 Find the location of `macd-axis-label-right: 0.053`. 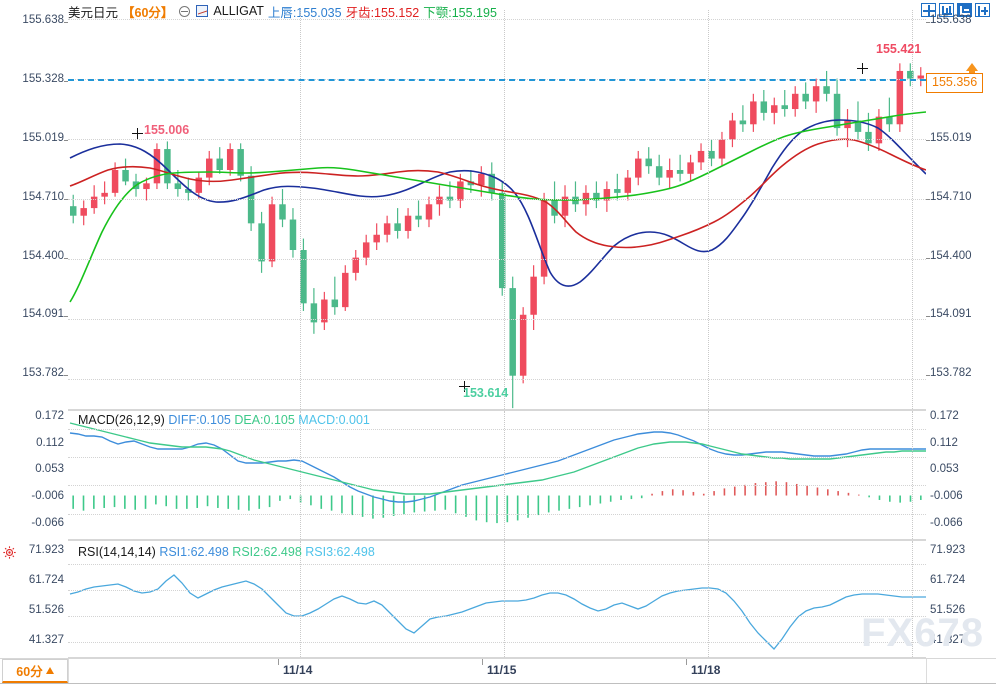

macd-axis-label-right: 0.053 is located at coordinates (944, 469).